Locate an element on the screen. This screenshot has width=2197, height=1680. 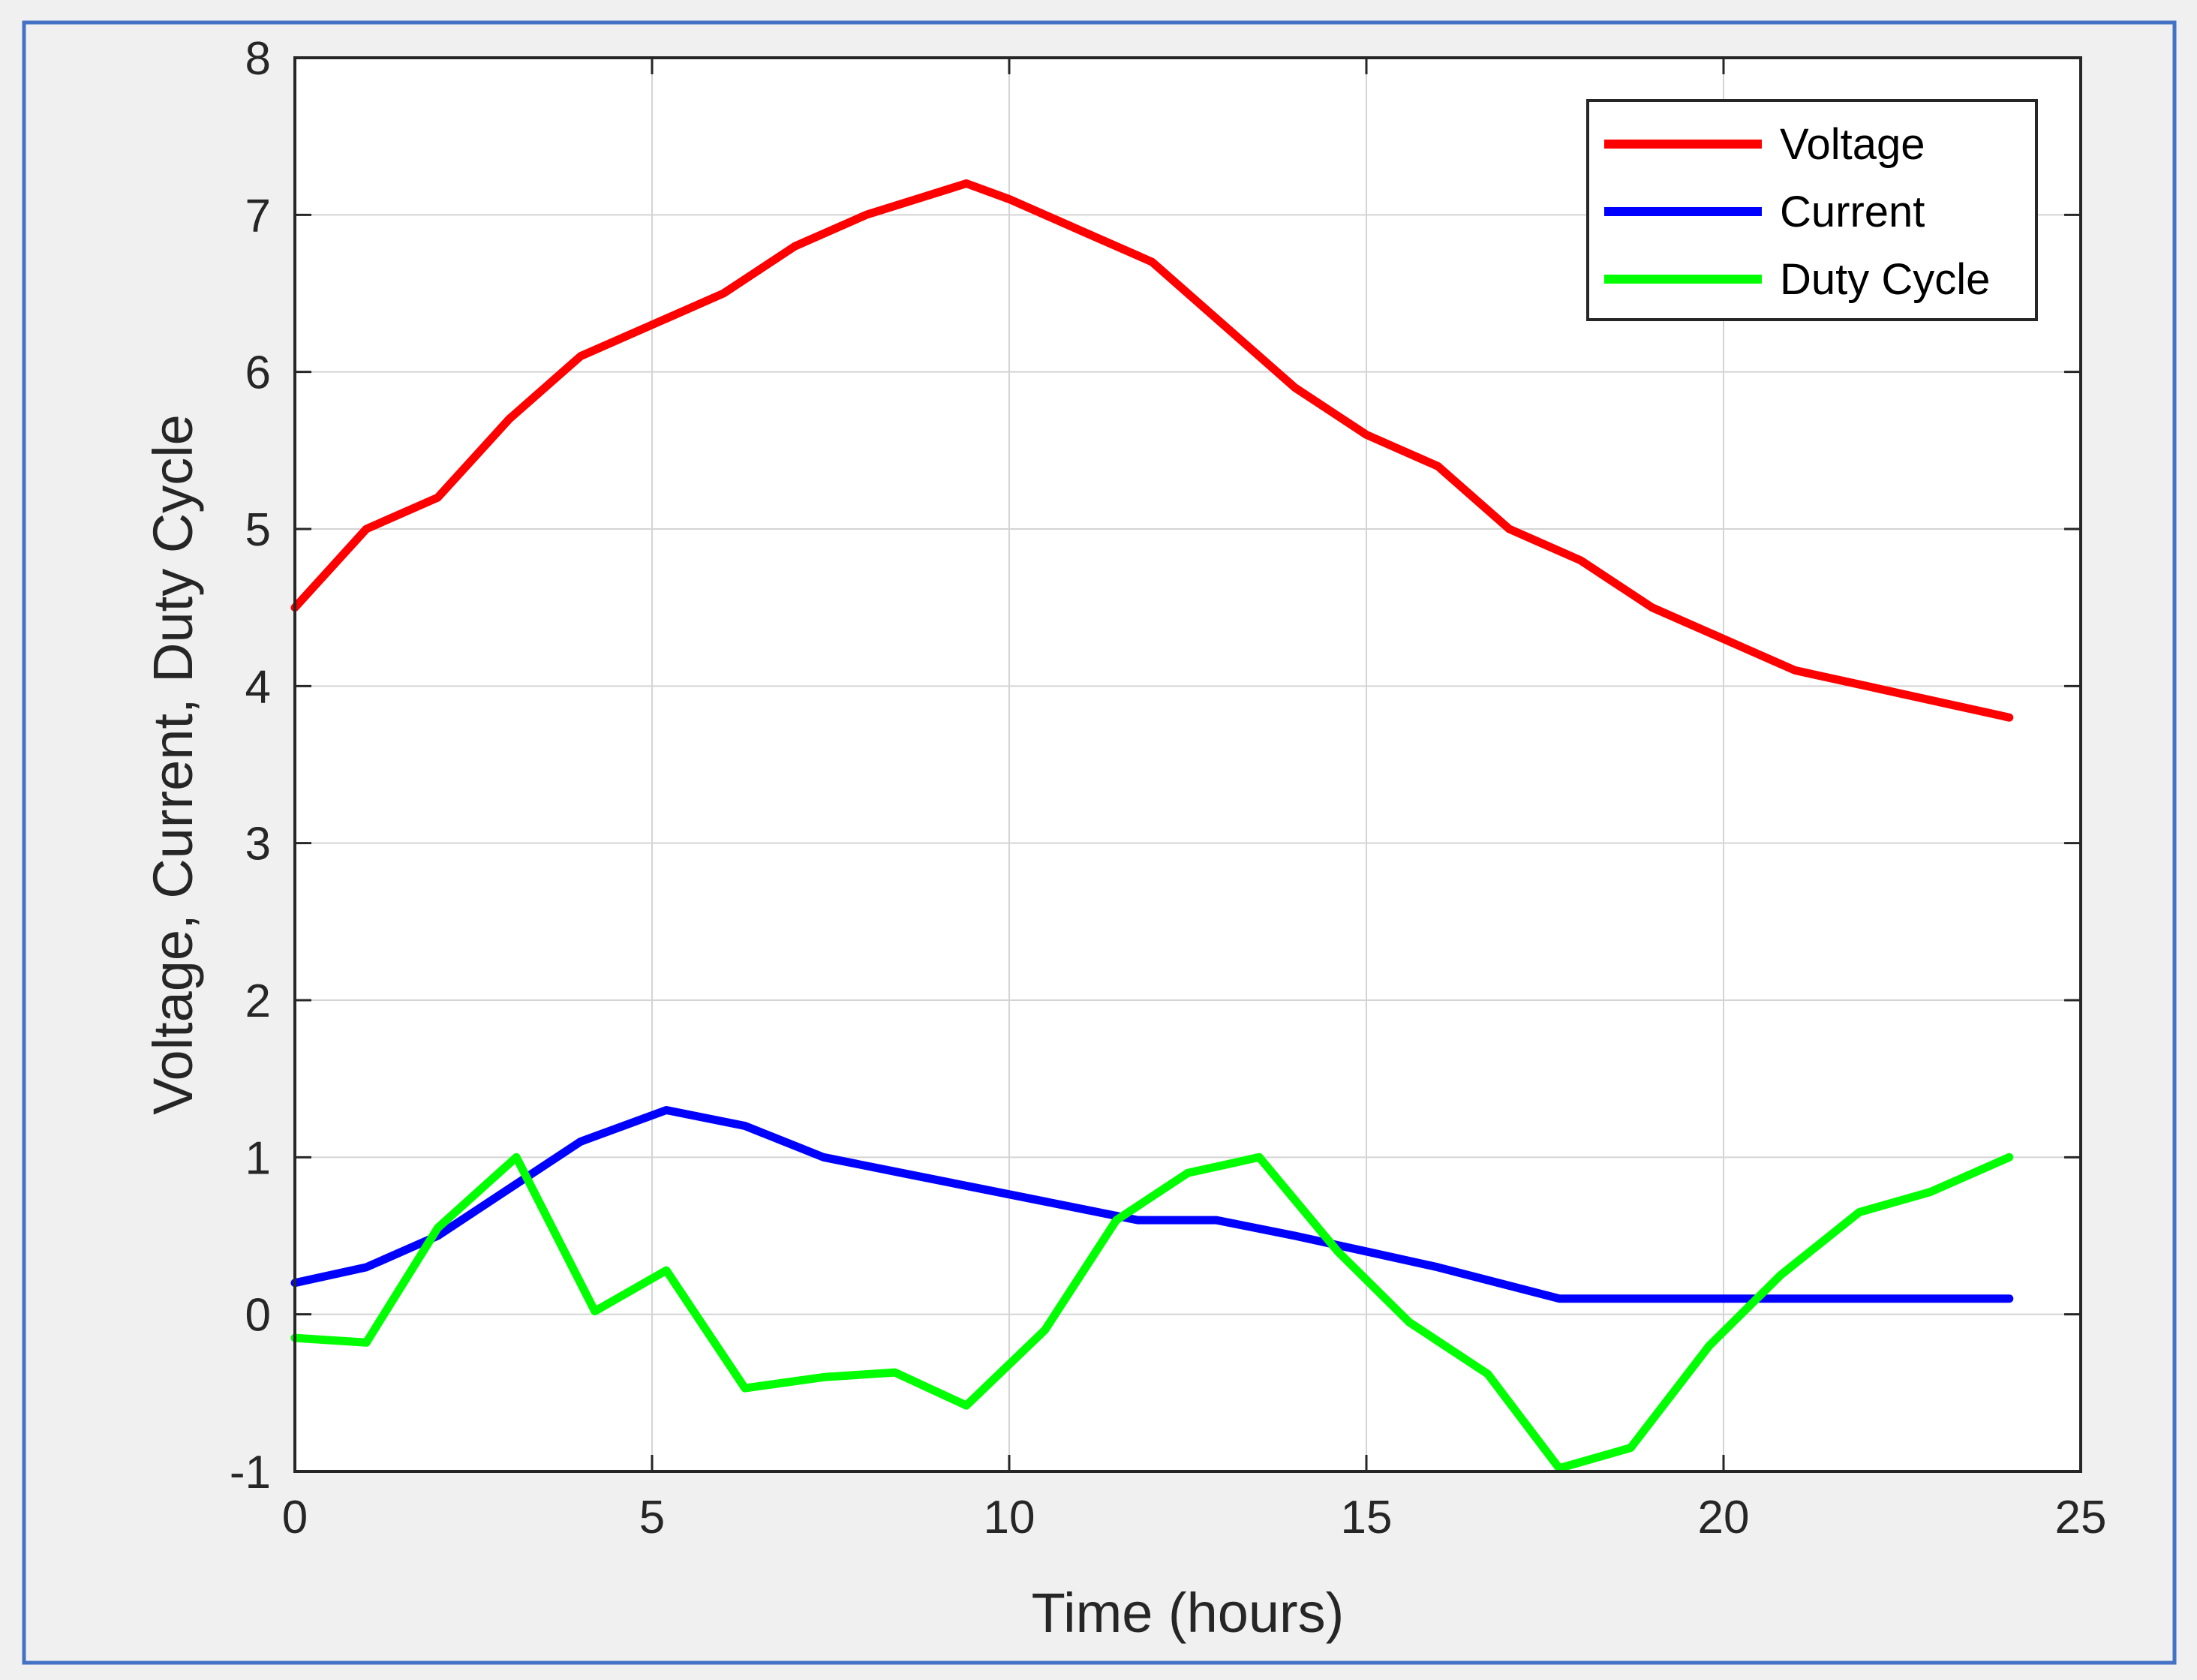
y-tick-label: 4 is located at coordinates (258, 687).